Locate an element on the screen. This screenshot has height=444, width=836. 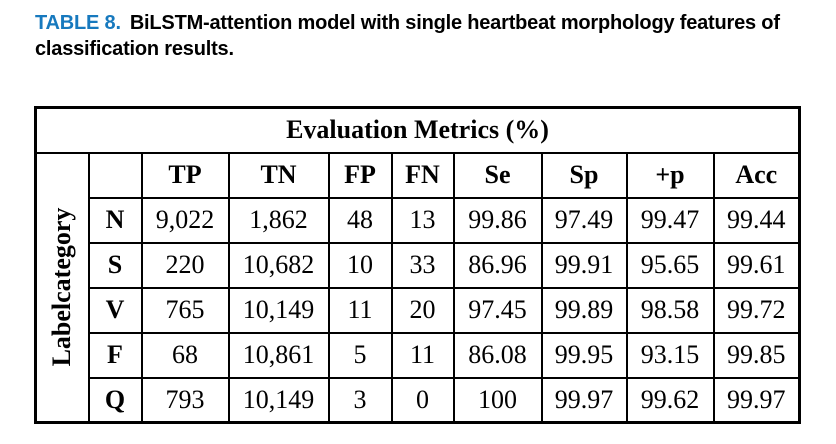
table-cell: 99.91 is located at coordinates (584, 265).